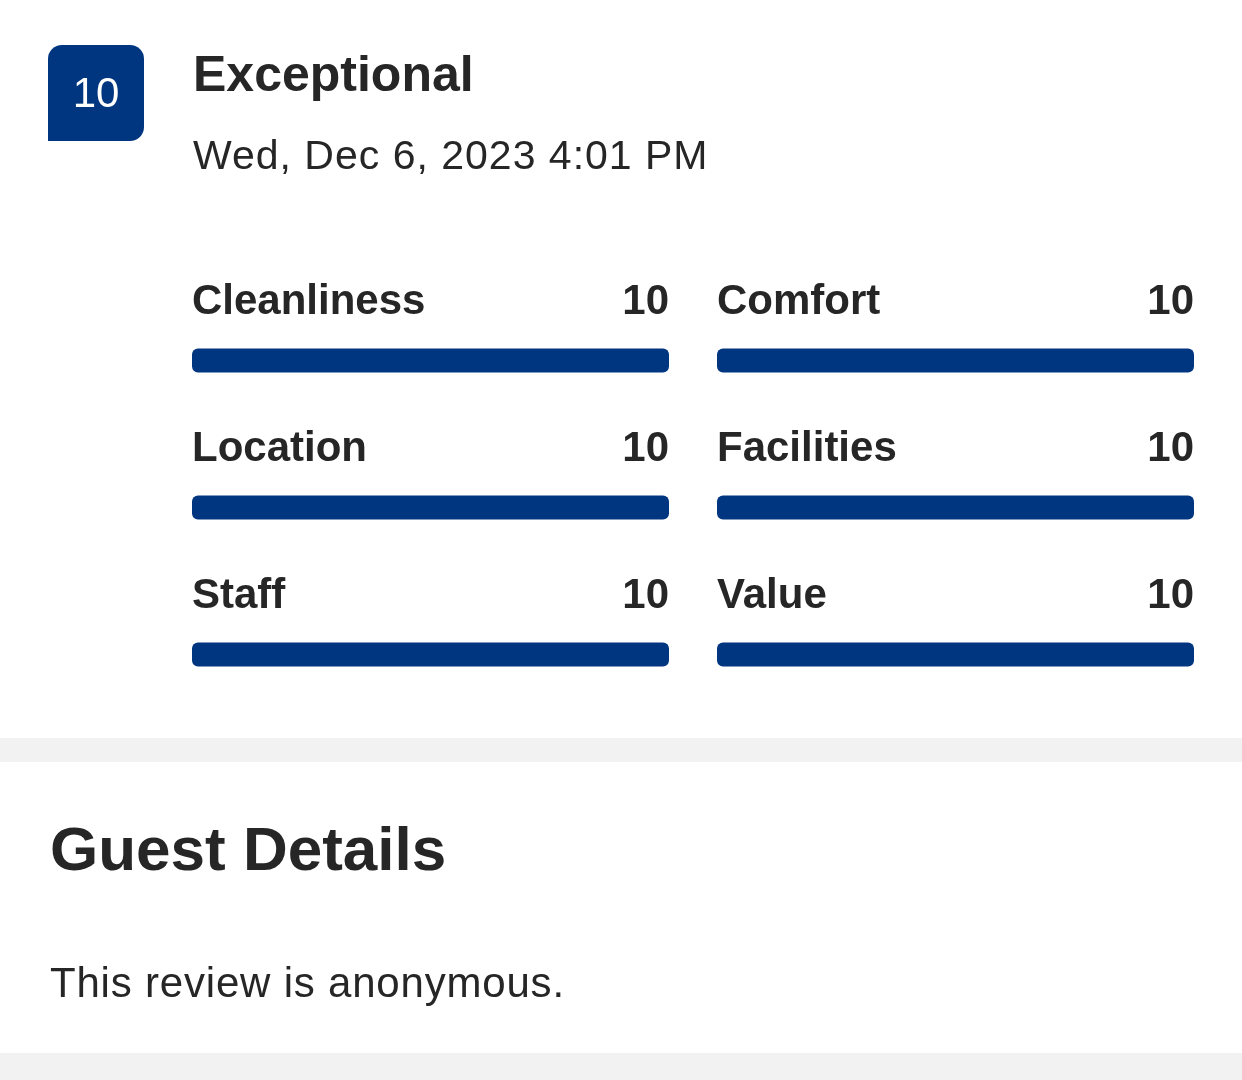  I want to click on y-tick-label: Staff, so click(239, 593).